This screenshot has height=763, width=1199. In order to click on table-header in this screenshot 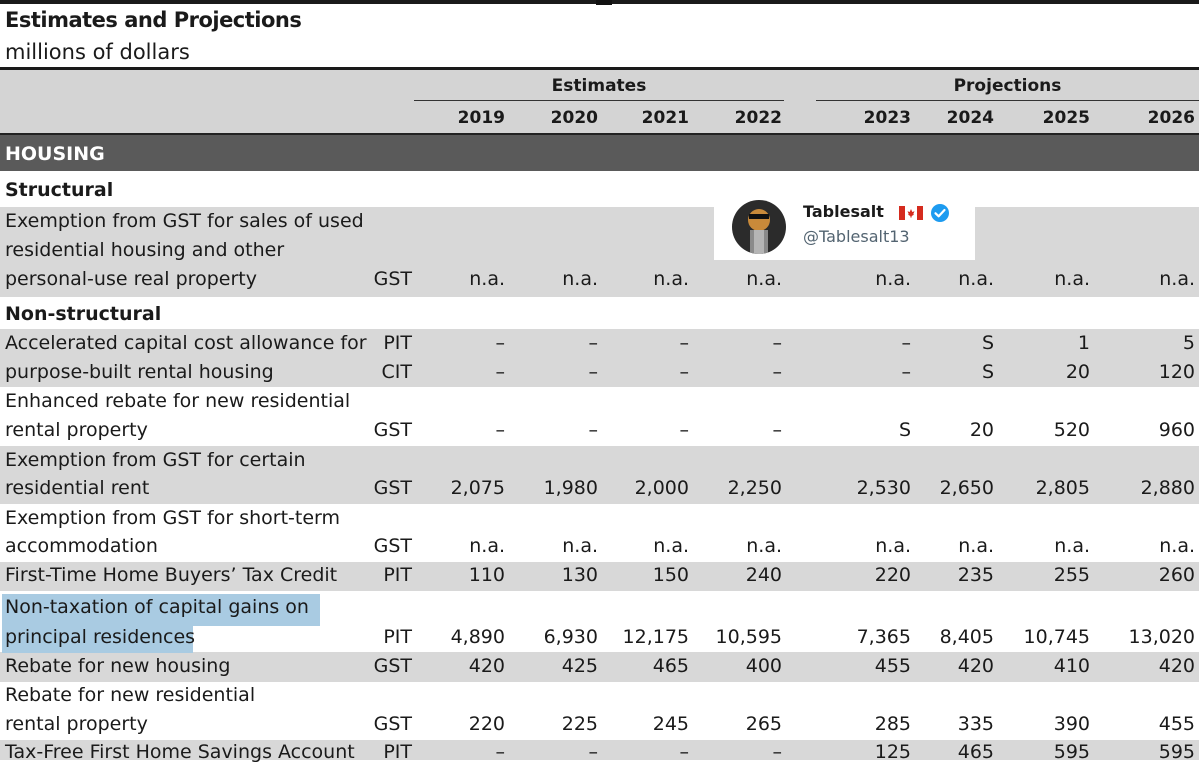, I will do `click(599, 101)`.